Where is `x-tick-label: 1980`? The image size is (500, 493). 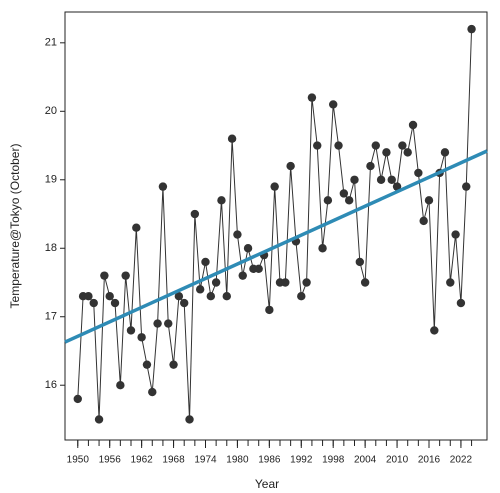 x-tick-label: 1980 is located at coordinates (237, 460).